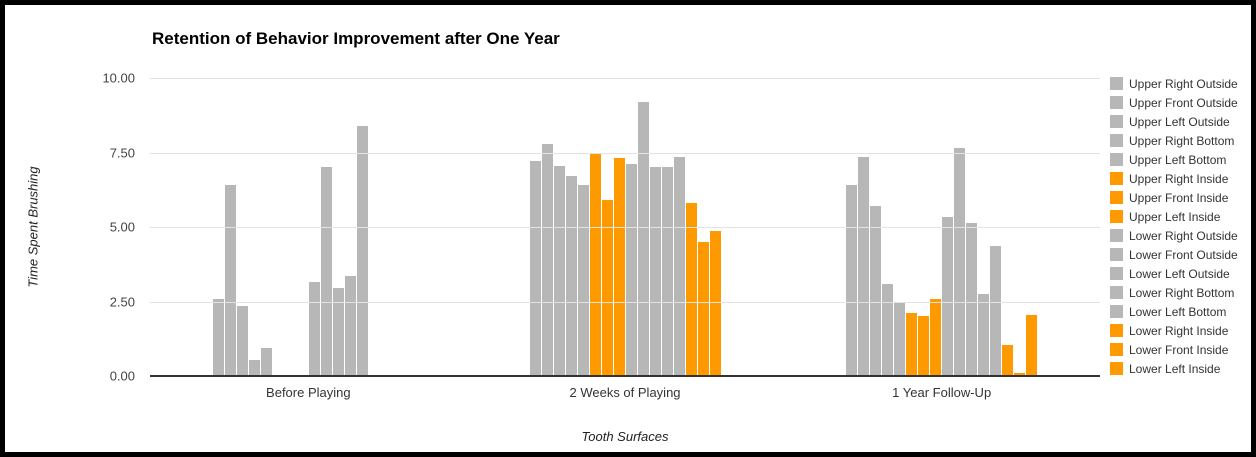 The height and width of the screenshot is (457, 1256). I want to click on legend-label: Lower Front Inside, so click(1179, 349).